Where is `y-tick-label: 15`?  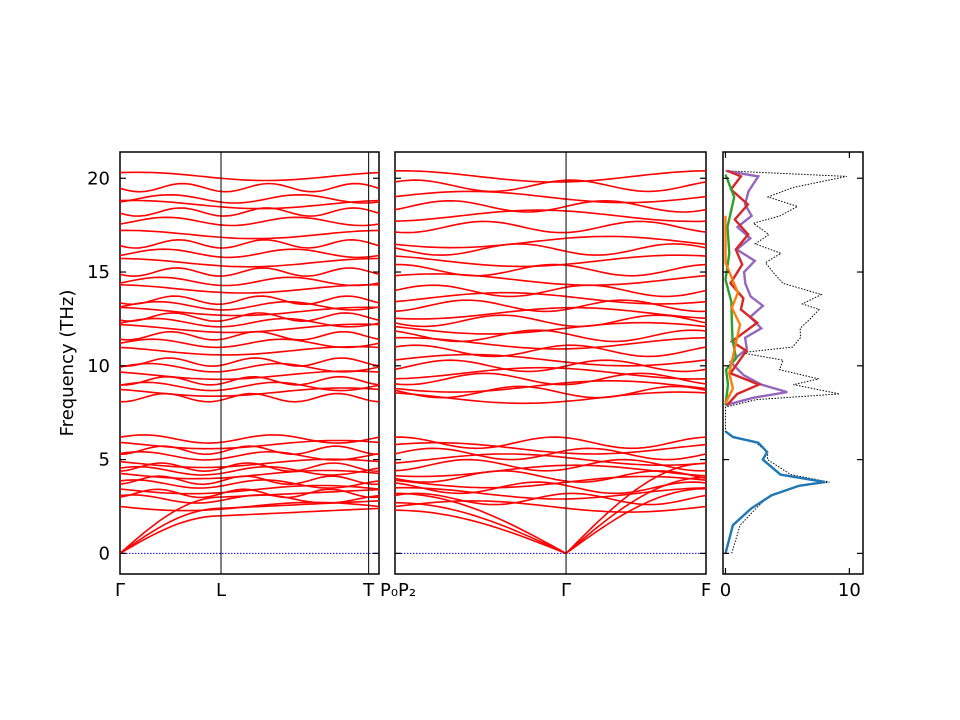 y-tick-label: 15 is located at coordinates (98, 272).